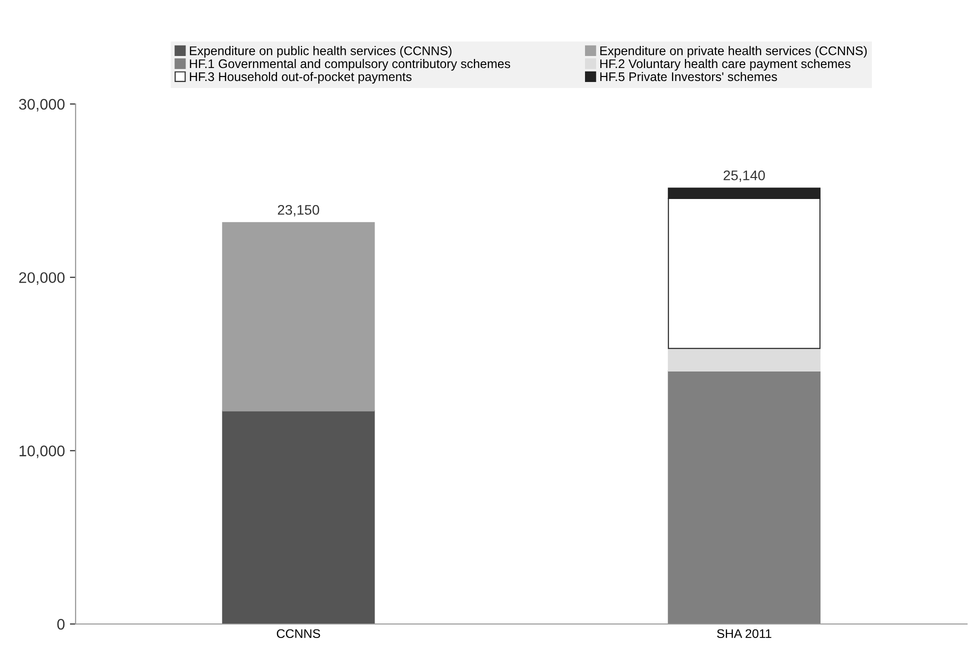 This screenshot has height=650, width=969. I want to click on x-tick-label: CCNNS, so click(298, 633).